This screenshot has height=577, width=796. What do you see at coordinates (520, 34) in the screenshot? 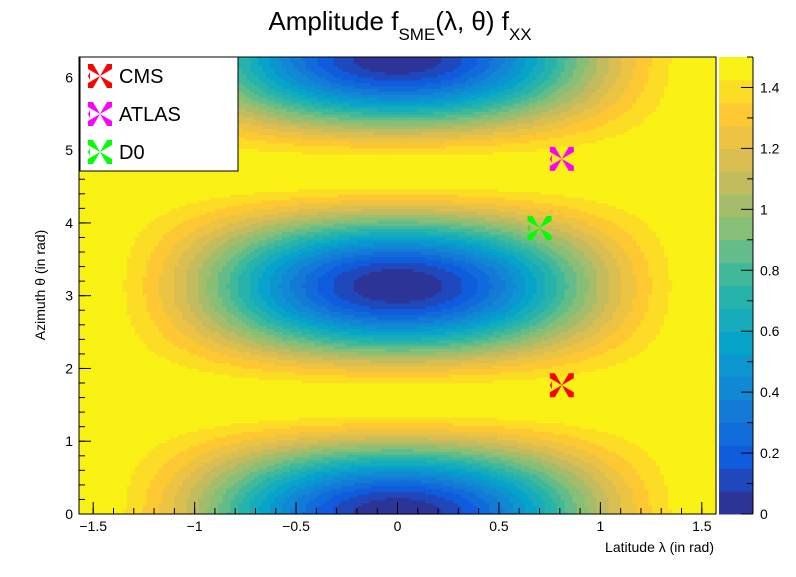
I see `title-sub2: XX` at bounding box center [520, 34].